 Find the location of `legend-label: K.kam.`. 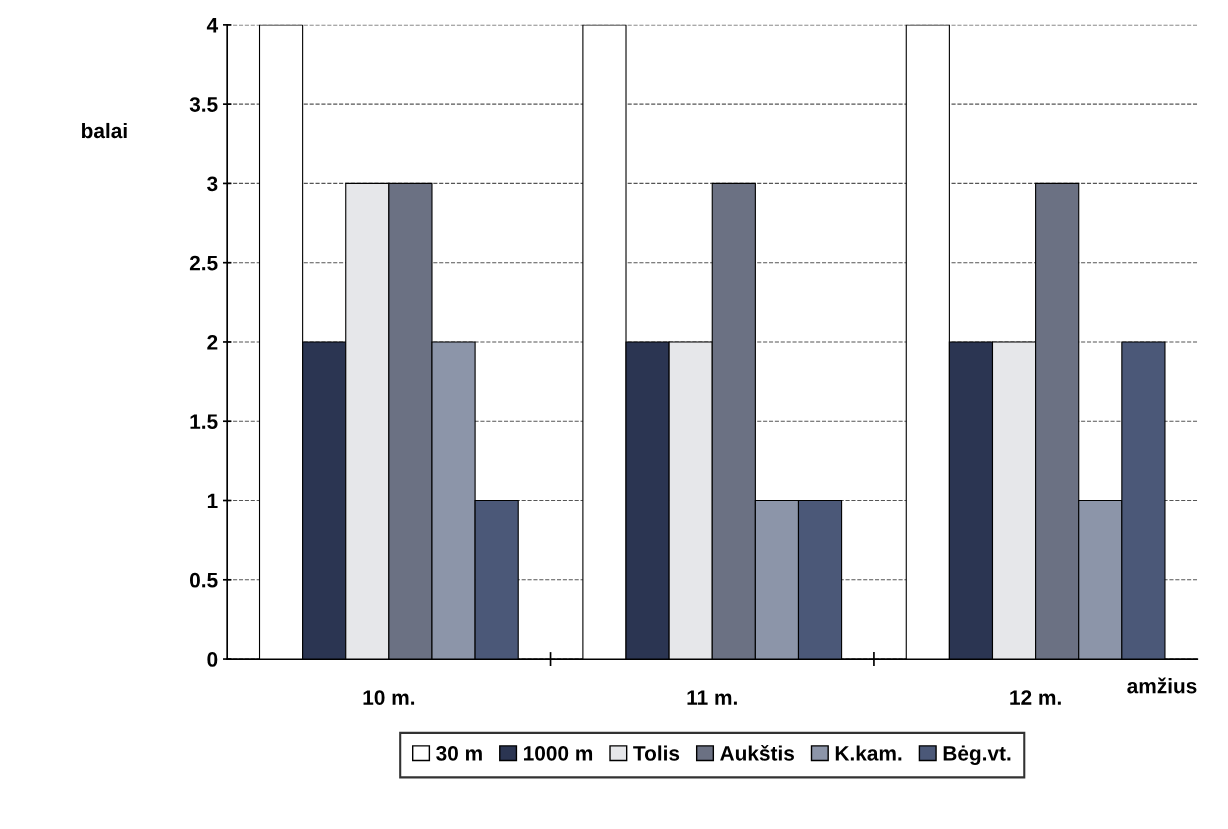

legend-label: K.kam. is located at coordinates (868, 753).